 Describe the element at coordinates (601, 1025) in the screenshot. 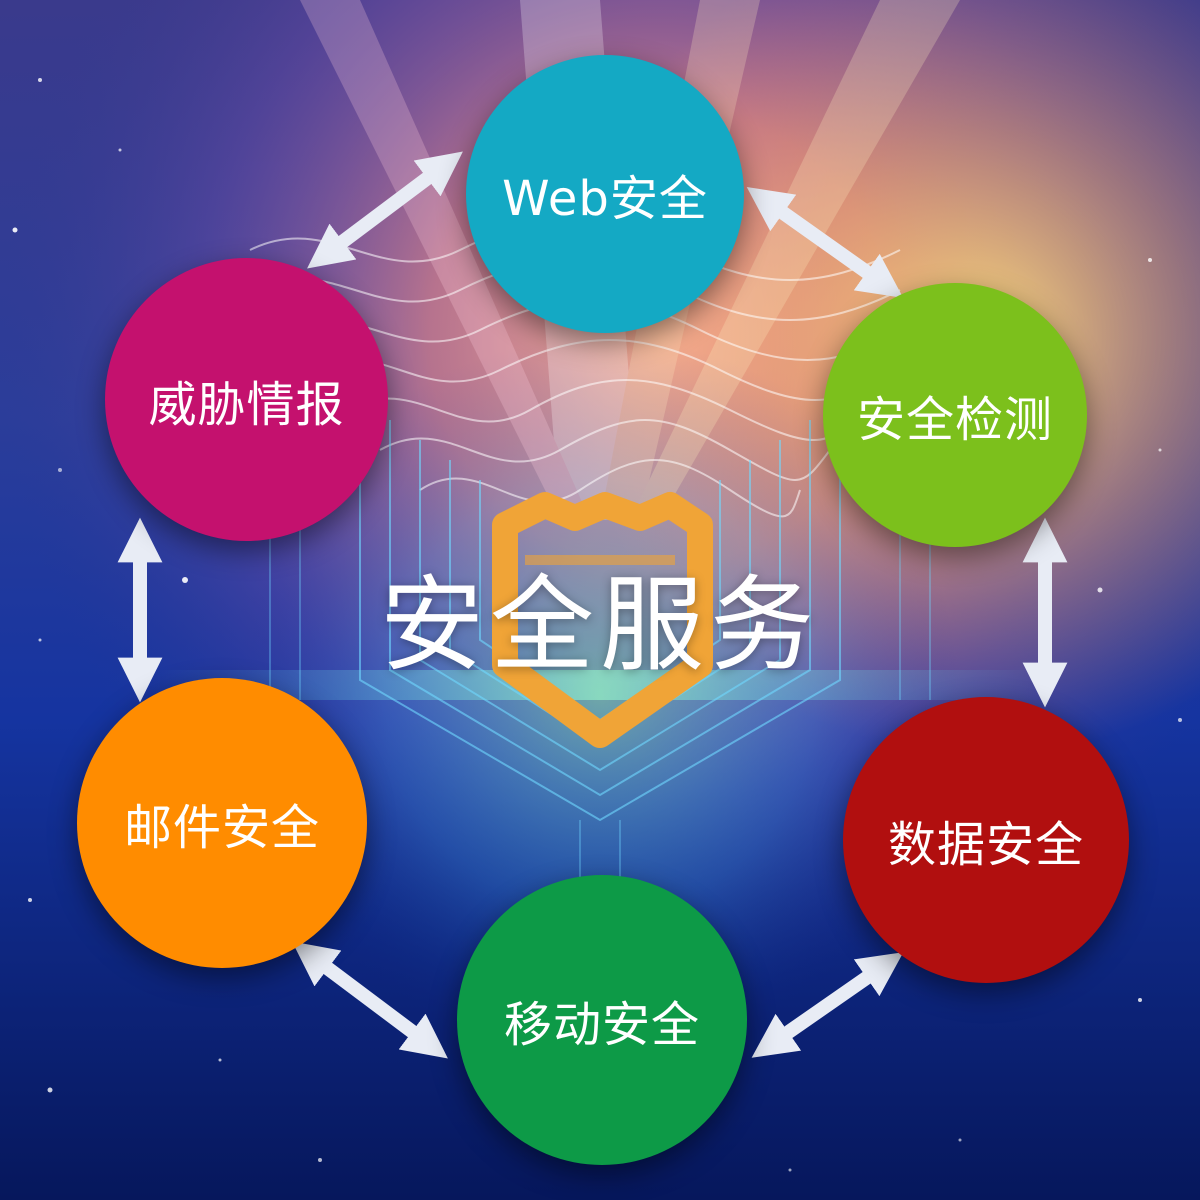

I see `node-label: 移动安全` at that location.